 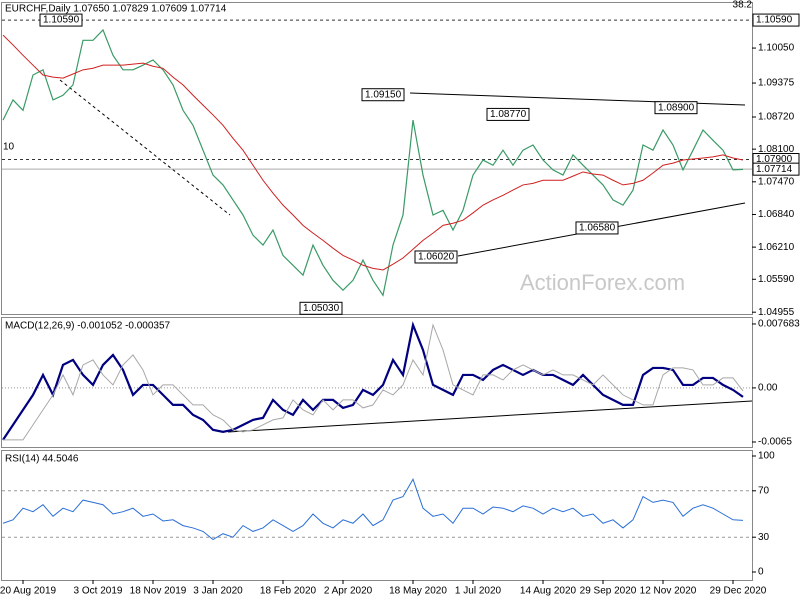 I want to click on annotation-label: 1.08770, so click(x=508, y=114).